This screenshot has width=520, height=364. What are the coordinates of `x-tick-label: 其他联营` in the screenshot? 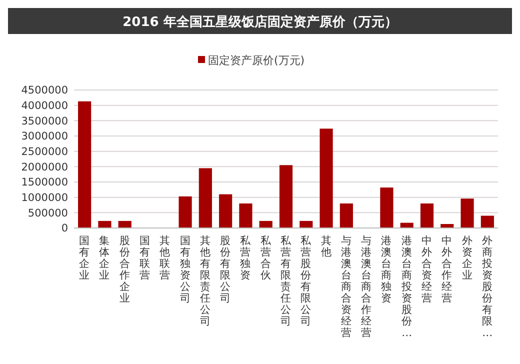 It's located at (165, 258).